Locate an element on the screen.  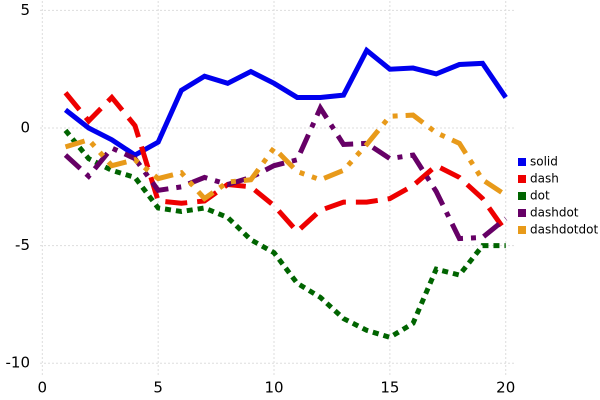
legend-label: dashdotdot is located at coordinates (564, 230).